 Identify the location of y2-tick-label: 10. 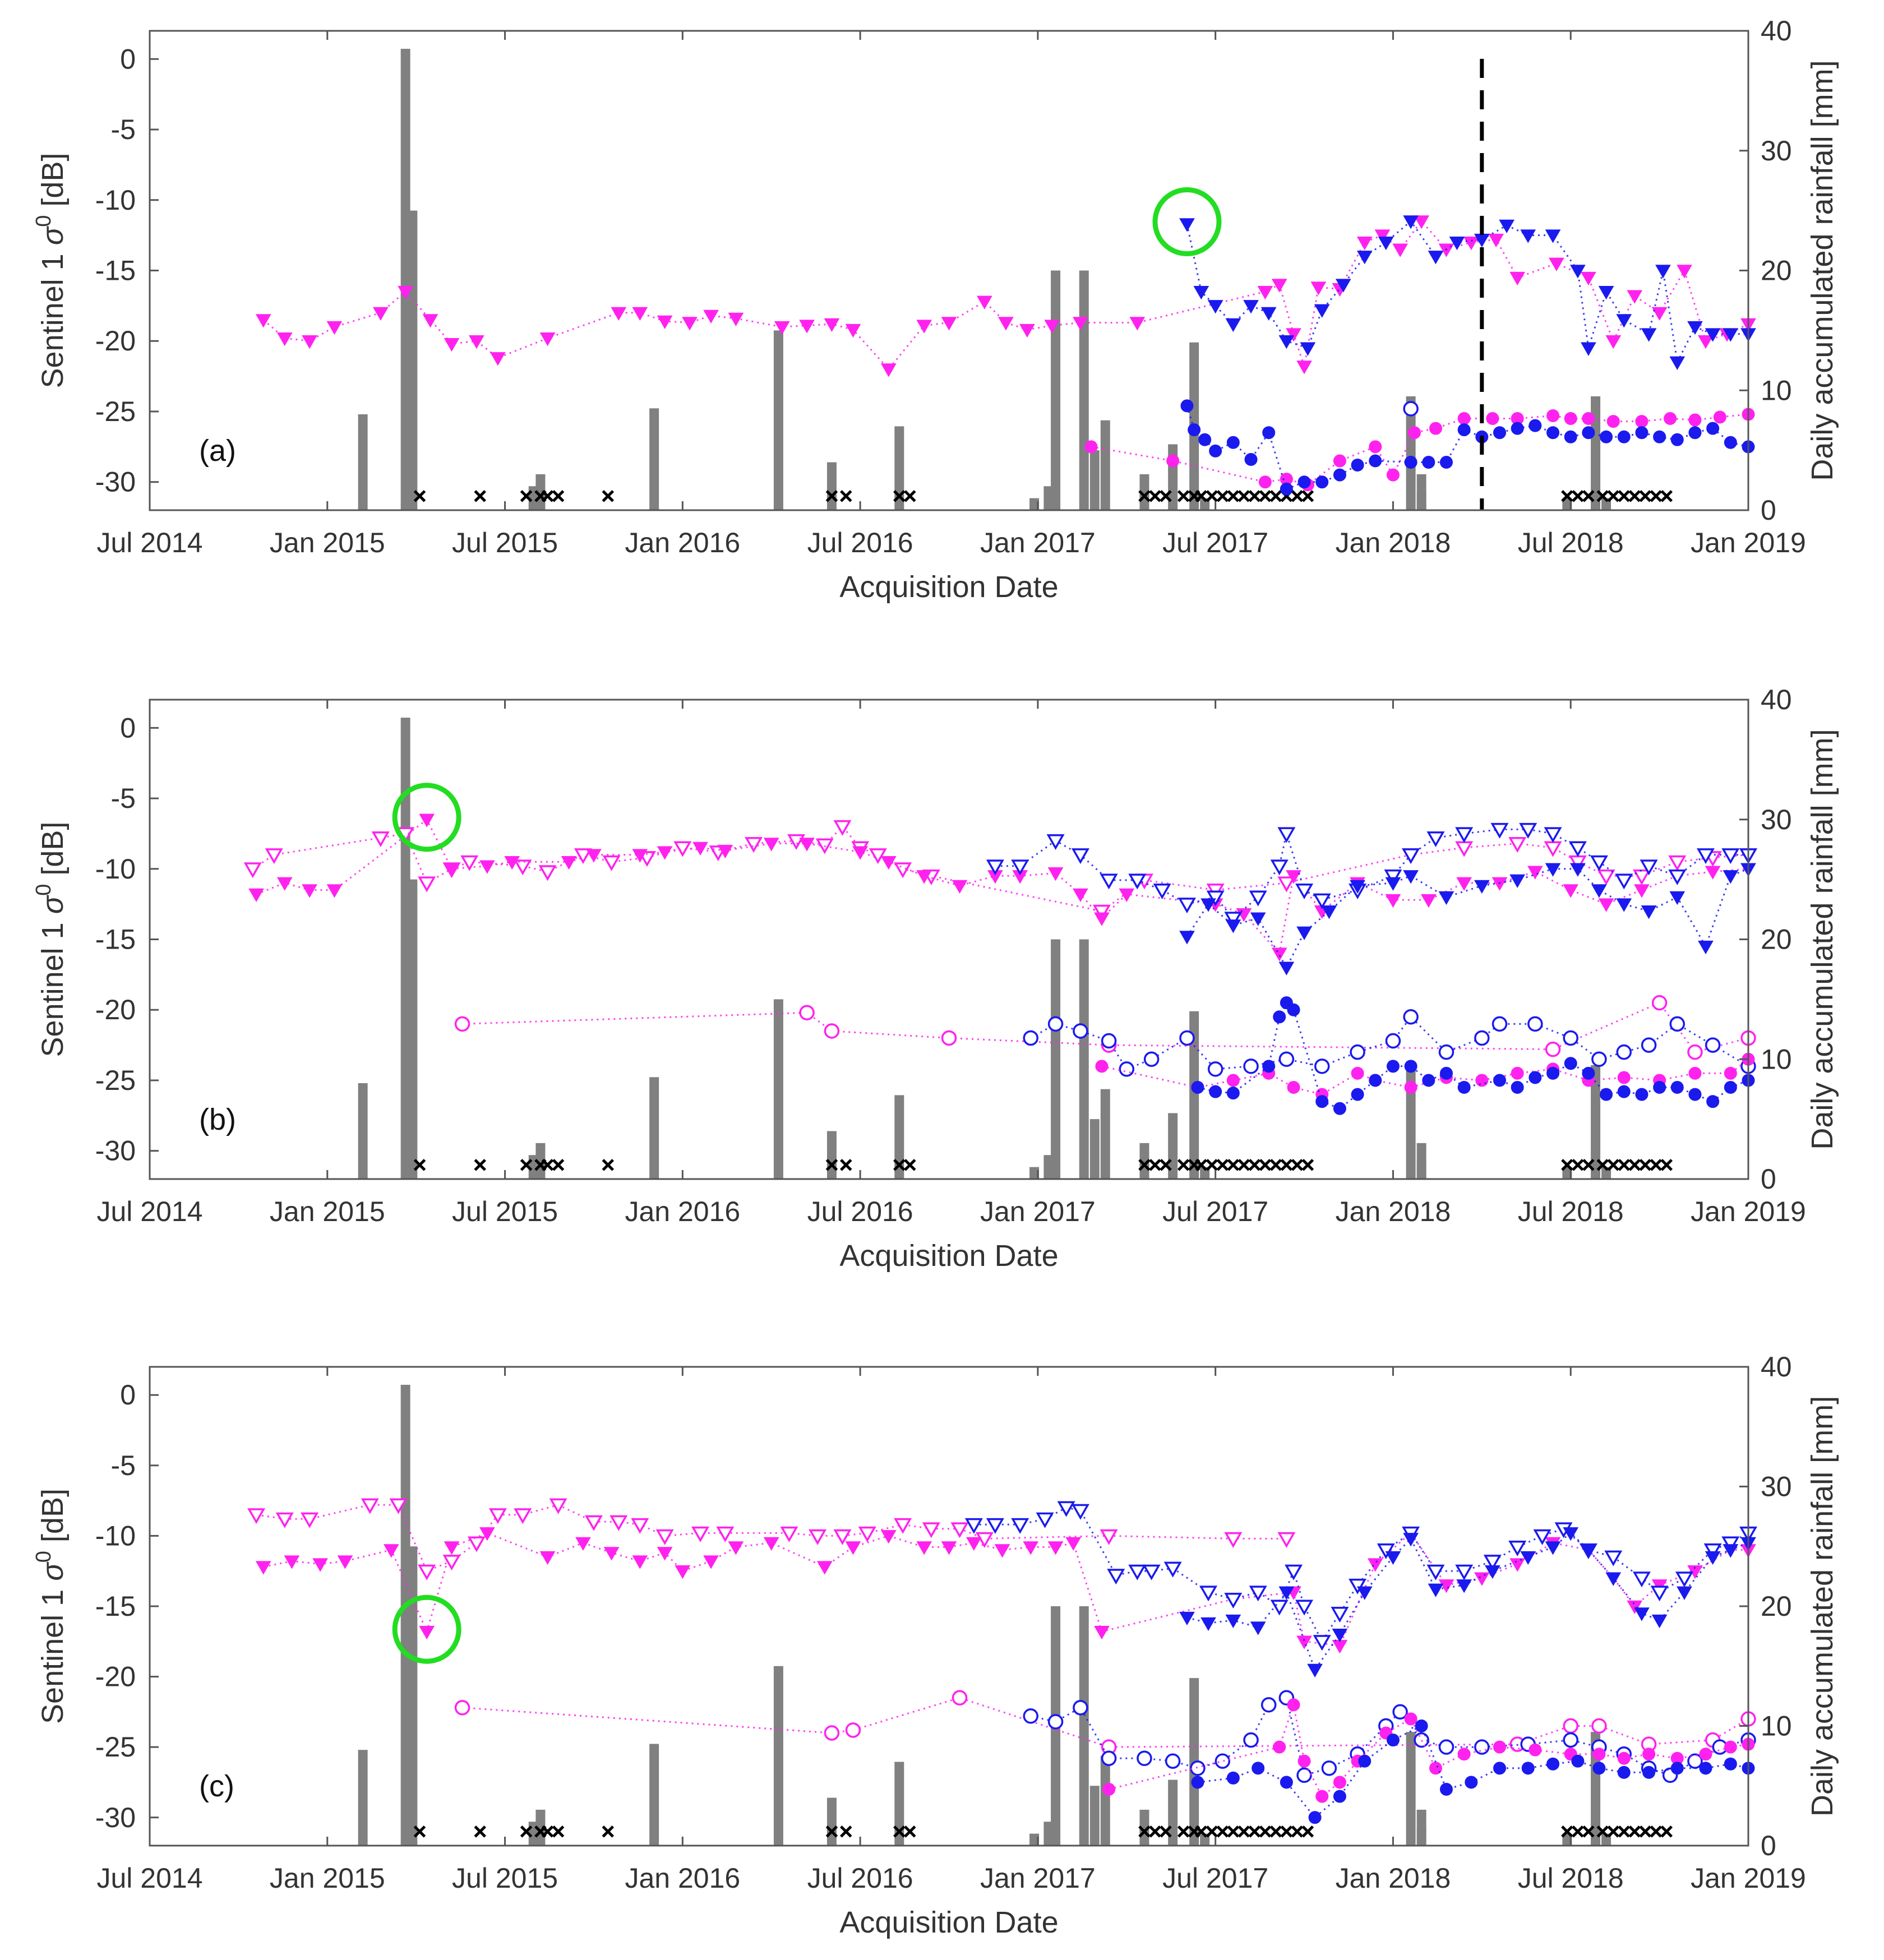
(1777, 1726).